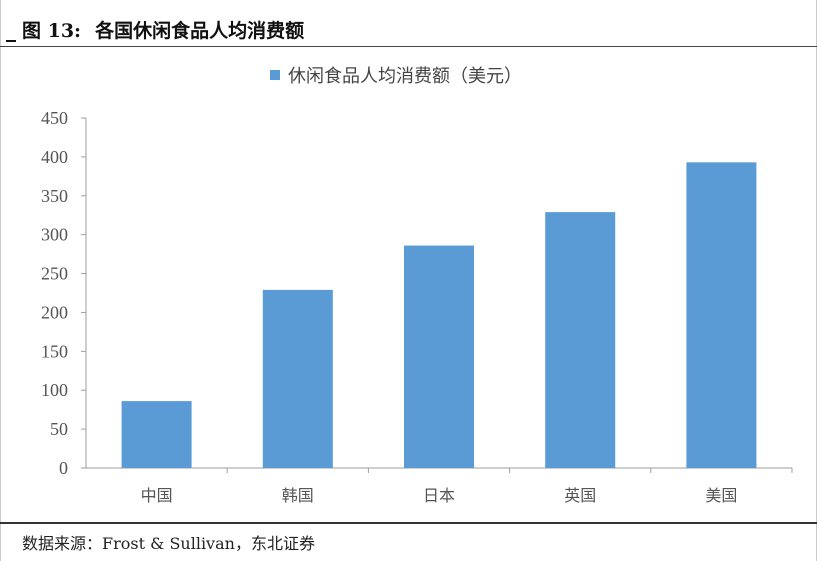 Image resolution: width=817 pixels, height=561 pixels. What do you see at coordinates (52, 30) in the screenshot?
I see `figure-number: 图 13:` at bounding box center [52, 30].